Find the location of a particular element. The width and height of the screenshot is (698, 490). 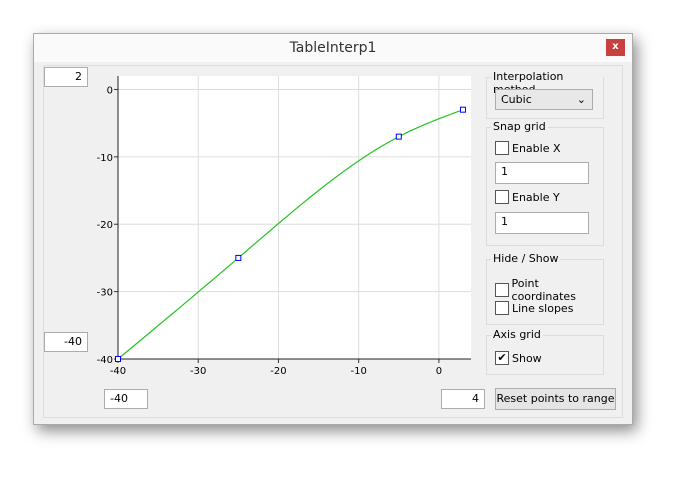

point-coordinates-label: Point coordinates is located at coordinates (543, 290).